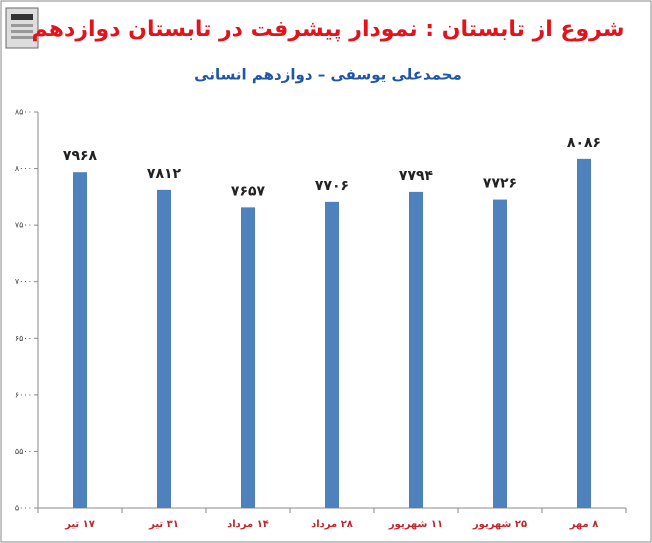 This screenshot has height=543, width=652. I want to click on x-tick-label: ۱۷ تیر, so click(79, 524).